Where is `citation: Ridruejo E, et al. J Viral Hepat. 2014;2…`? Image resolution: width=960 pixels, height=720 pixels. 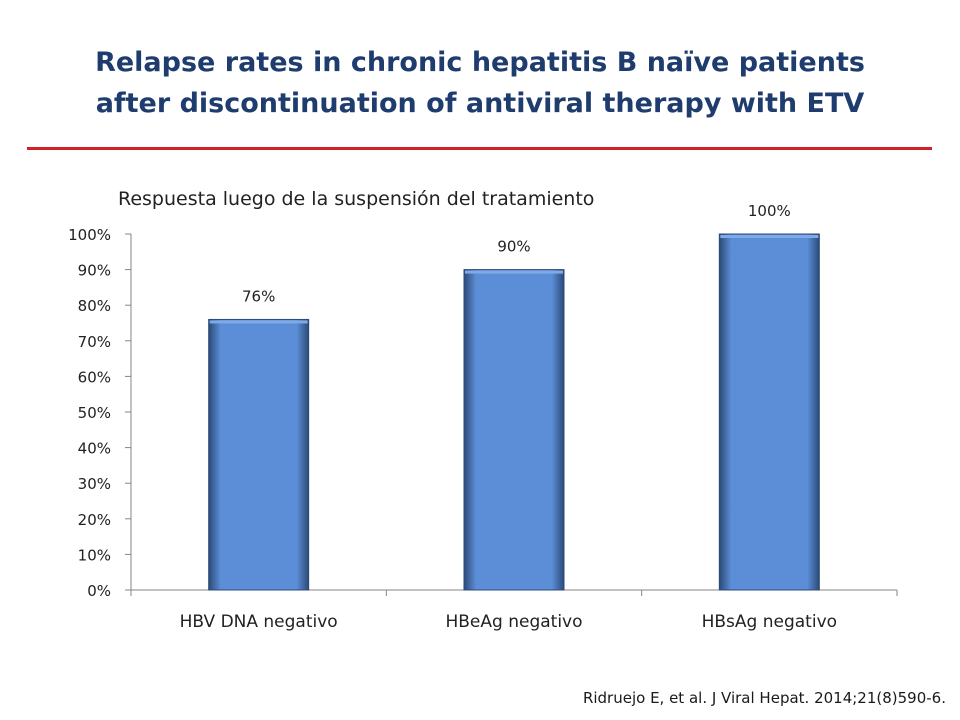 citation: Ridruejo E, et al. J Viral Hepat. 2014;2… is located at coordinates (764, 698).